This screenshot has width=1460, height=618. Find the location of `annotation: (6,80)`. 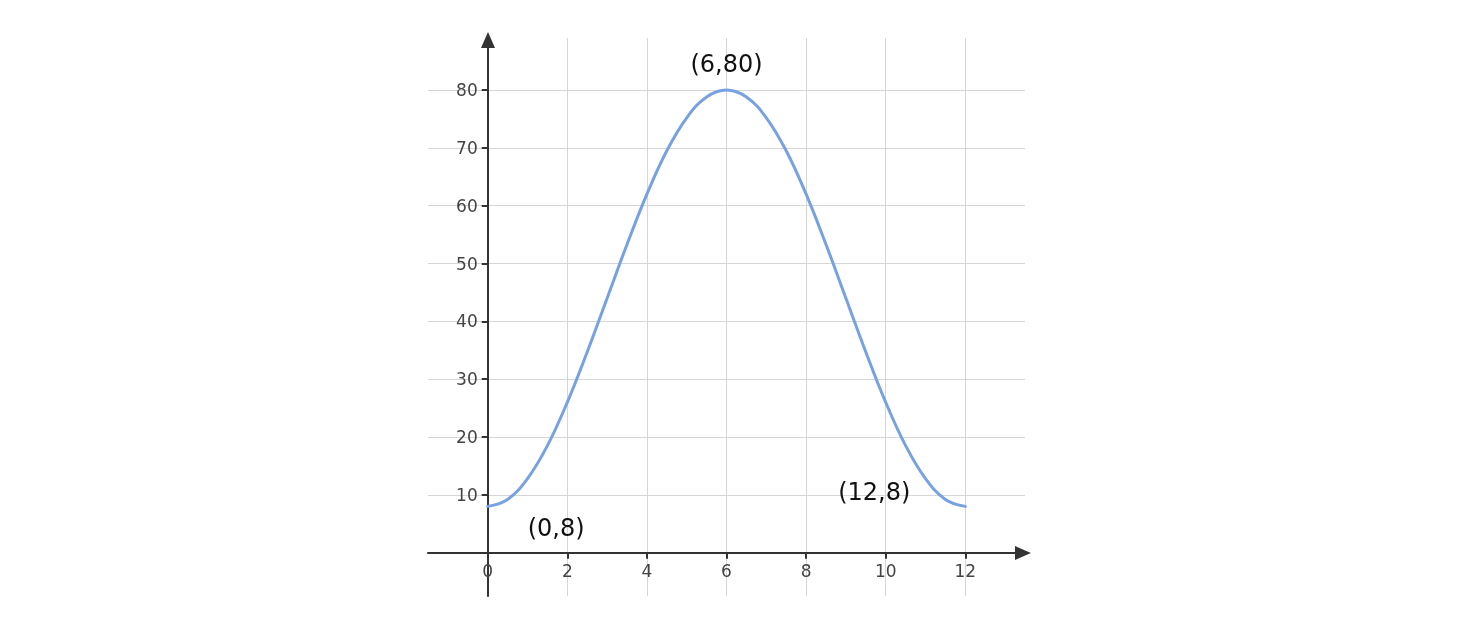

annotation: (6,80) is located at coordinates (726, 64).